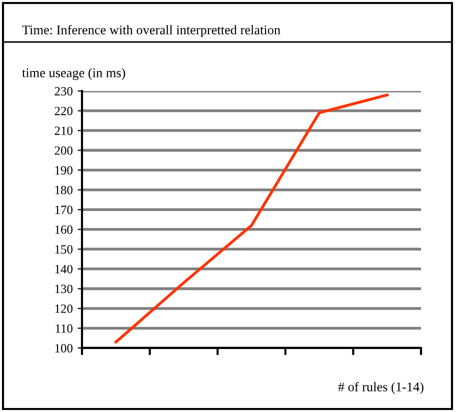 This screenshot has width=456, height=412. Describe the element at coordinates (63, 269) in the screenshot. I see `y-tick-label: 140` at that location.